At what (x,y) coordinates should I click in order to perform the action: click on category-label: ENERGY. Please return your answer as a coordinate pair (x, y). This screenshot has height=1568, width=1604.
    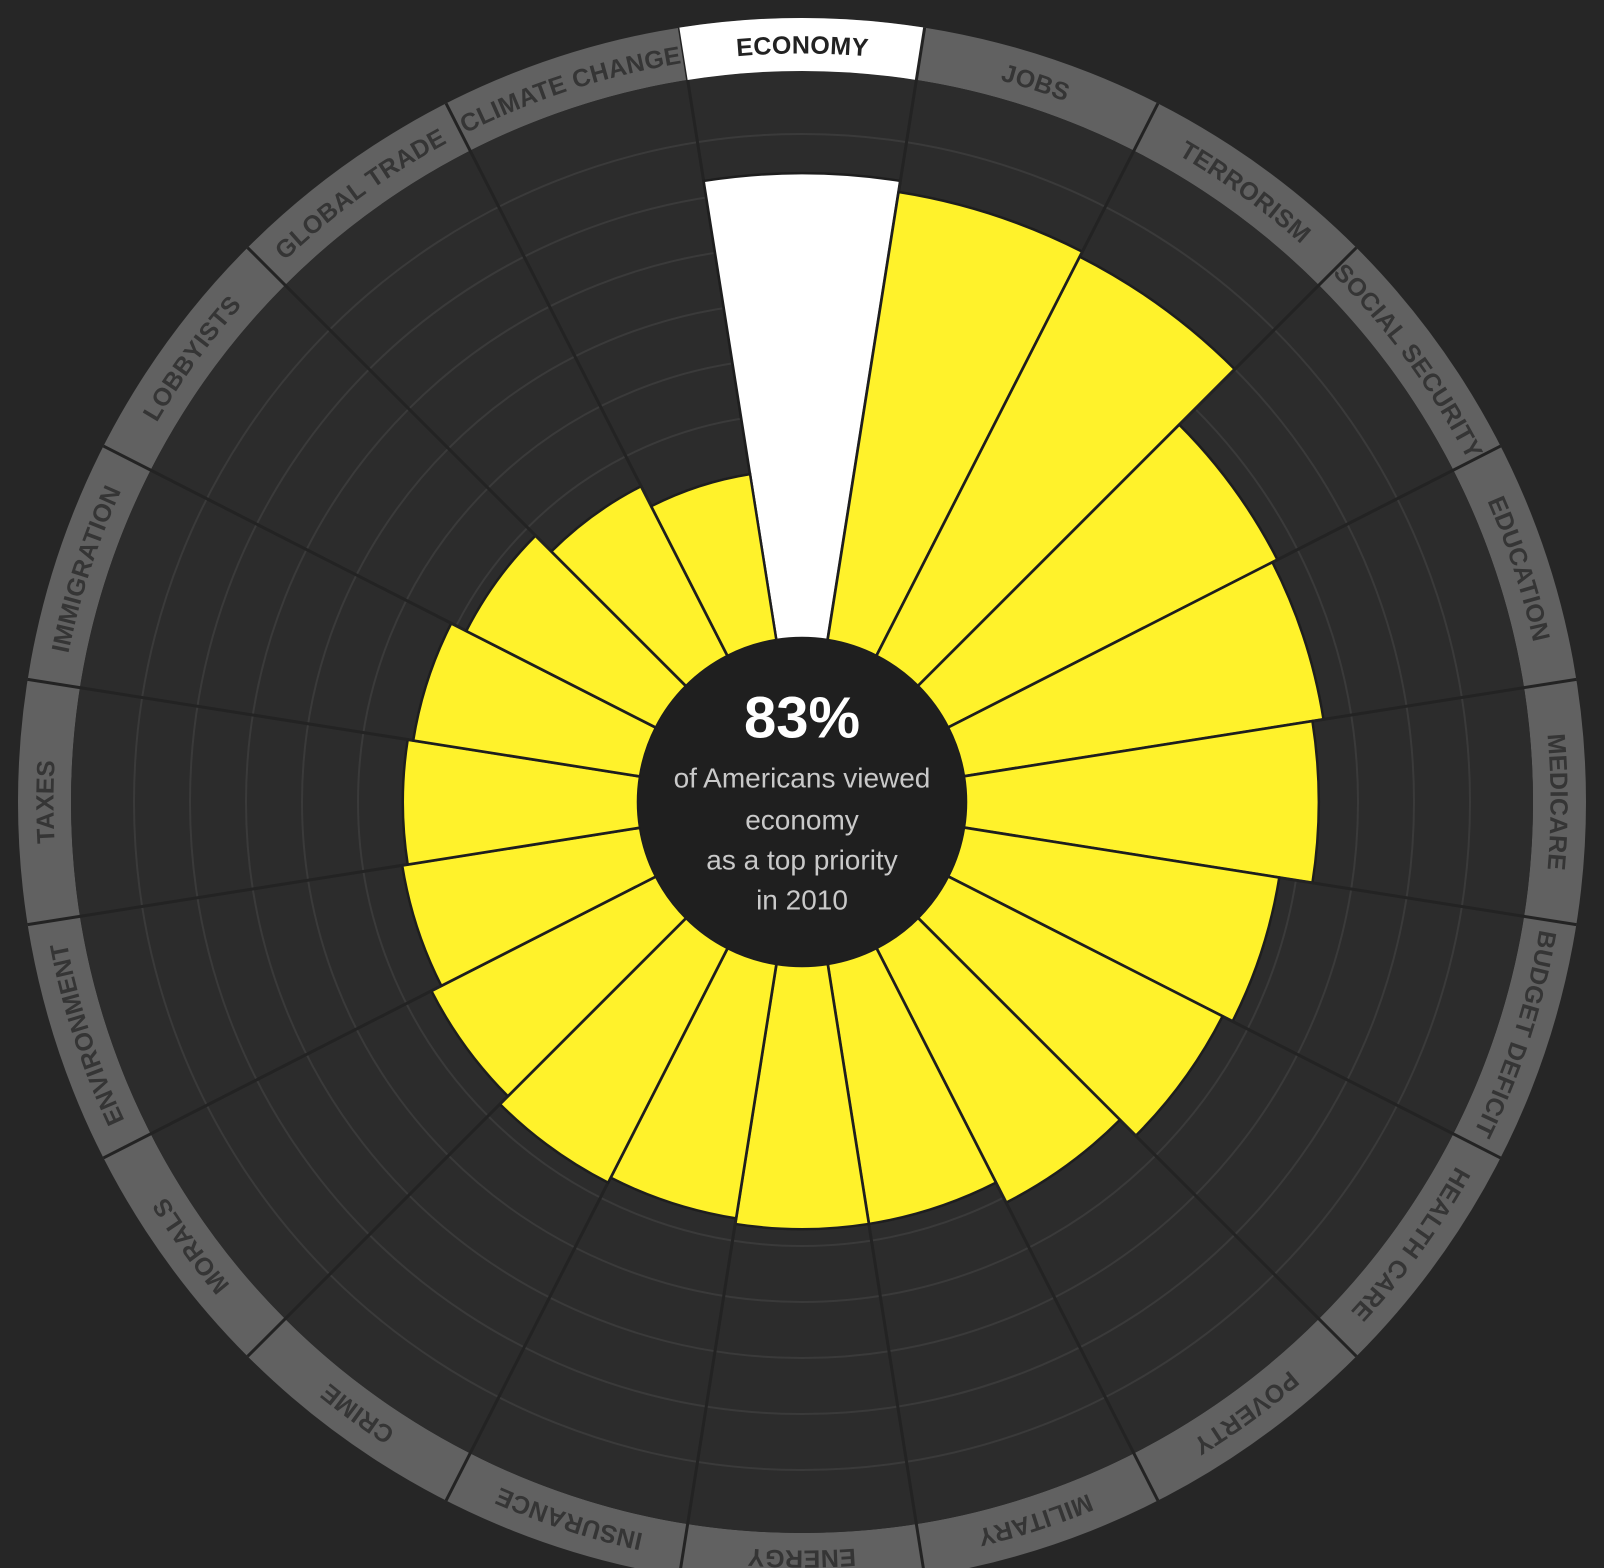
    Looking at the image, I should click on (802, 1555).